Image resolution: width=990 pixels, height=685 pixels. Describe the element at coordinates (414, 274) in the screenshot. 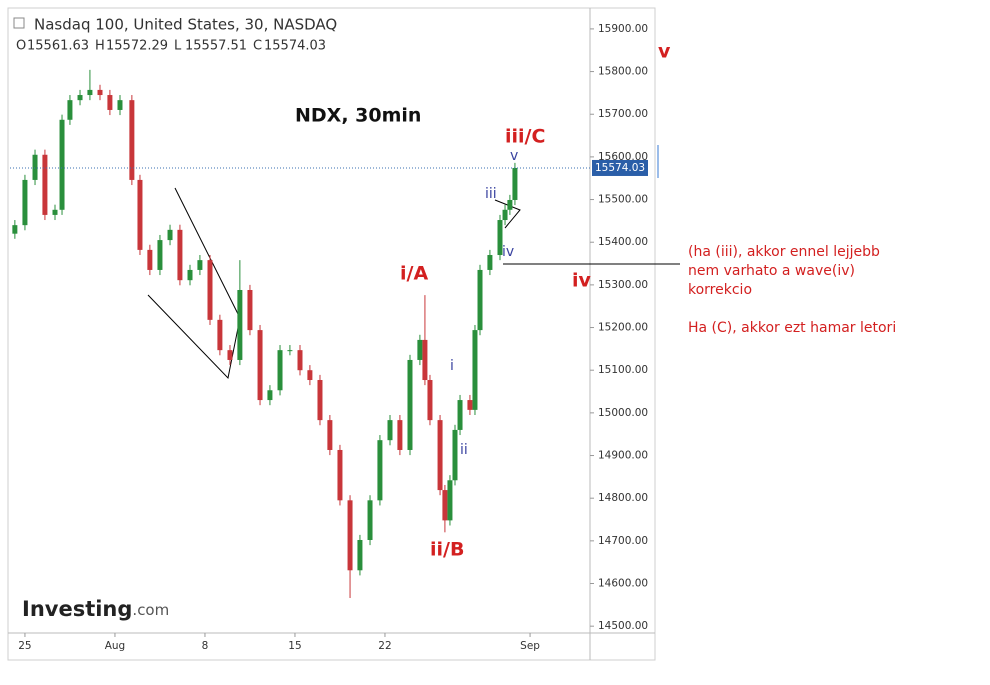

I see `wave-label: i/A` at that location.